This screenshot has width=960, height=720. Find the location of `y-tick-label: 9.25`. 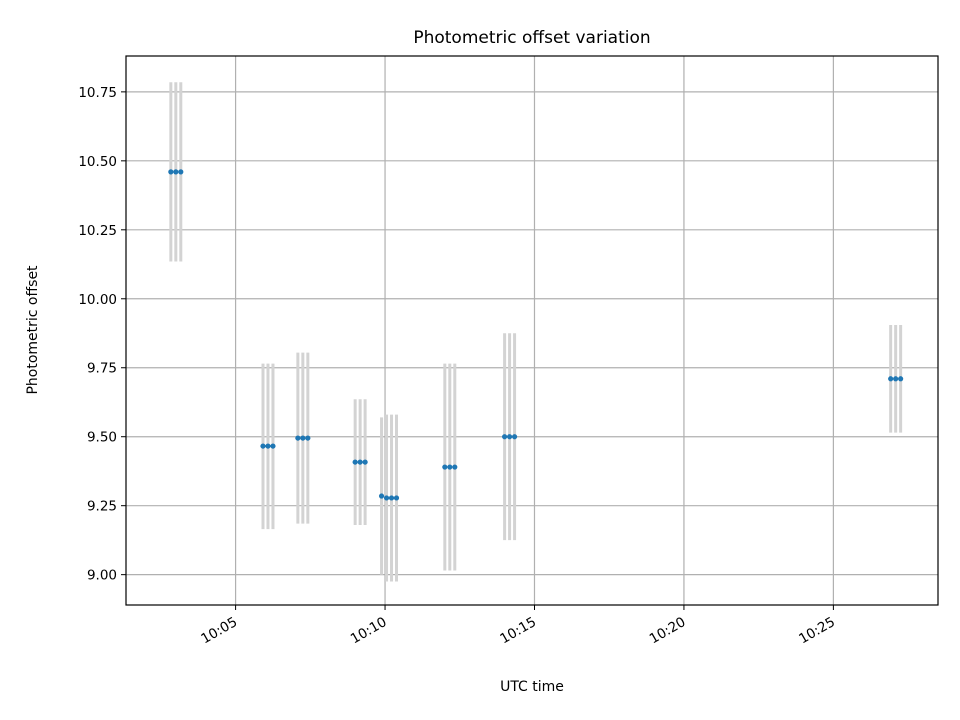

y-tick-label: 9.25 is located at coordinates (102, 507).